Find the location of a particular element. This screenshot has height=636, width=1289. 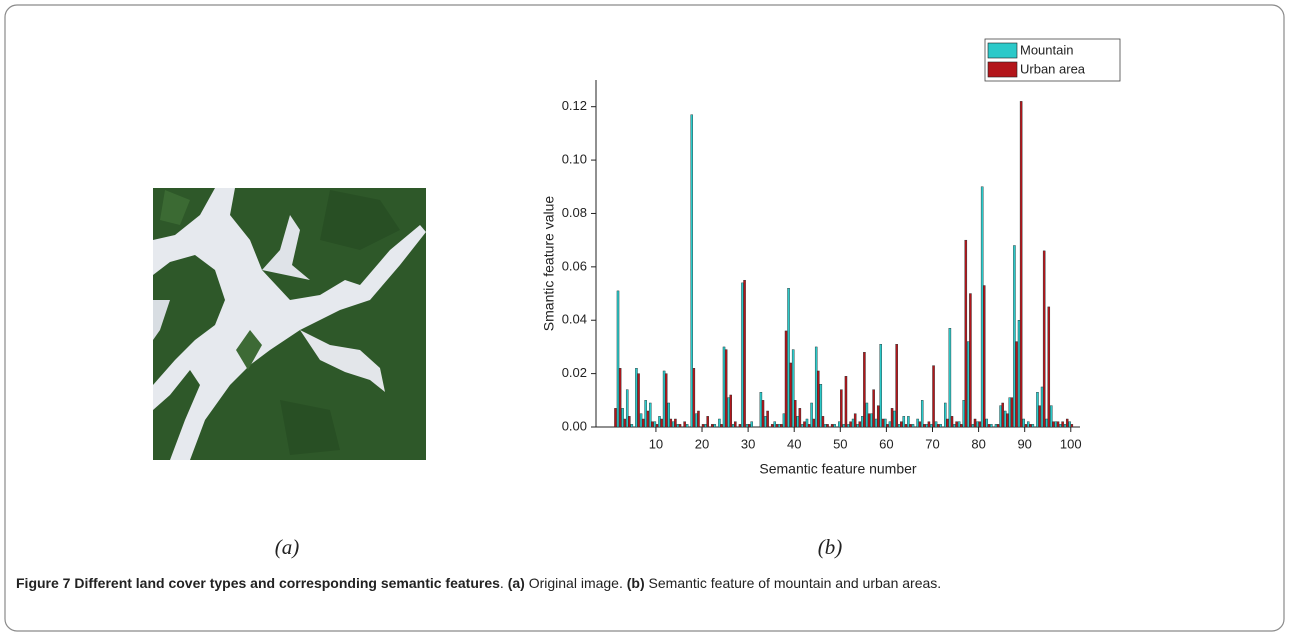

y-tick-label: 0.00 is located at coordinates (574, 425).